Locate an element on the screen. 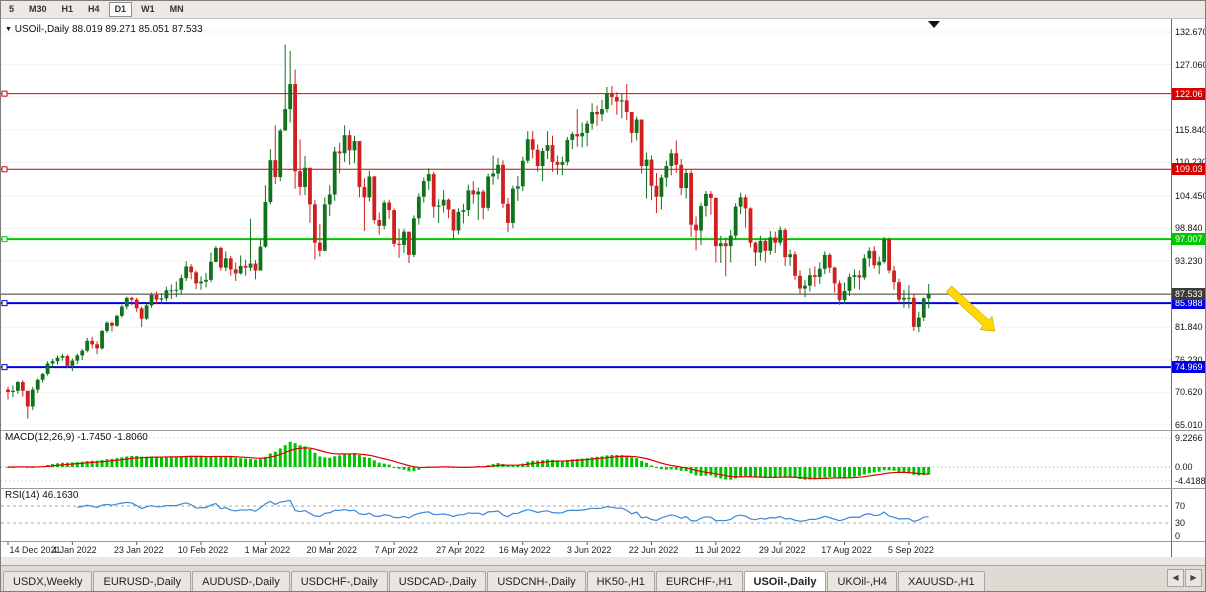 The height and width of the screenshot is (592, 1206). date-axis-label: 4 Jan 2022 is located at coordinates (74, 550).